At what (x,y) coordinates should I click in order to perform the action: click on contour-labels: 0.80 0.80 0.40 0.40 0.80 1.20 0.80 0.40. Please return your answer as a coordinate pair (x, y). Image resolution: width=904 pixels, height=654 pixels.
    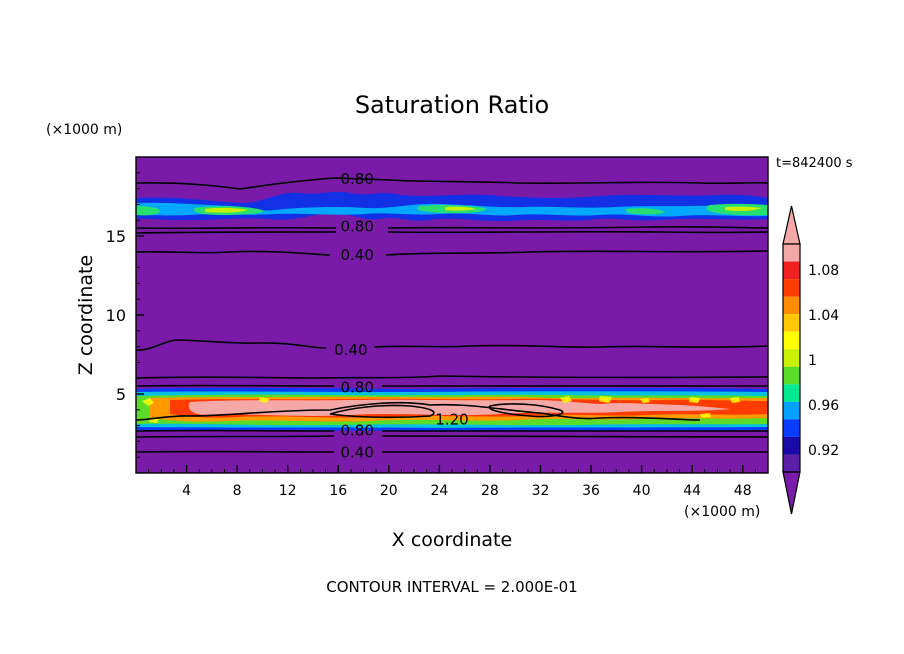
    Looking at the image, I should click on (401, 315).